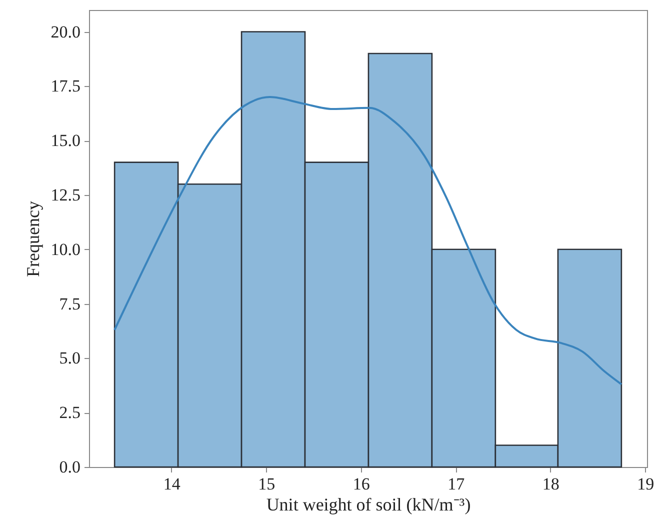 The width and height of the screenshot is (669, 527). I want to click on y-axis-title: Frequency, so click(32, 239).